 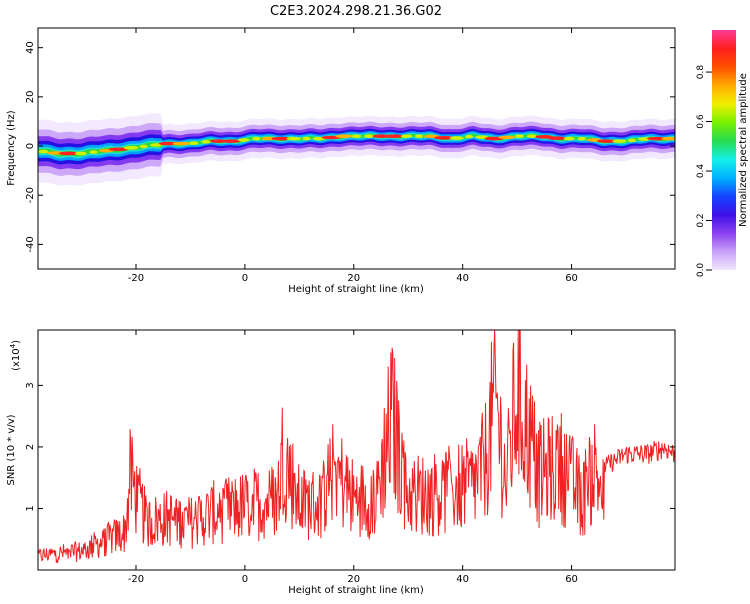 What do you see at coordinates (701, 72) in the screenshot?
I see `colorbar-tick-label: 0.8` at bounding box center [701, 72].